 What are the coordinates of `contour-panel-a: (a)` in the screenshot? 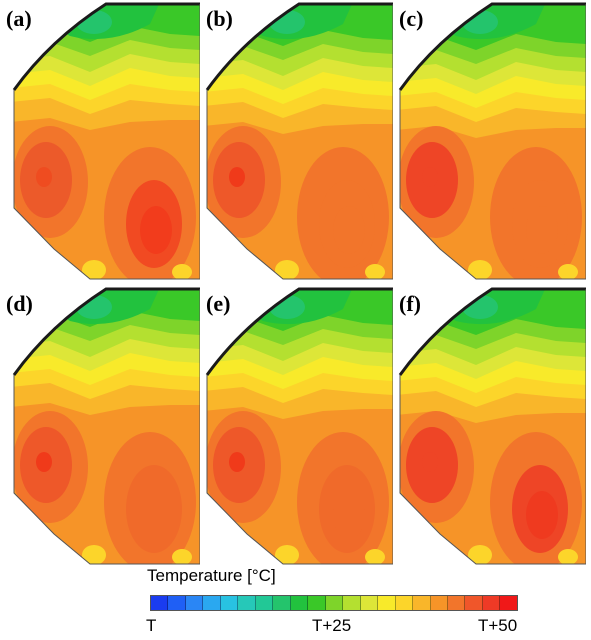 It's located at (103, 144).